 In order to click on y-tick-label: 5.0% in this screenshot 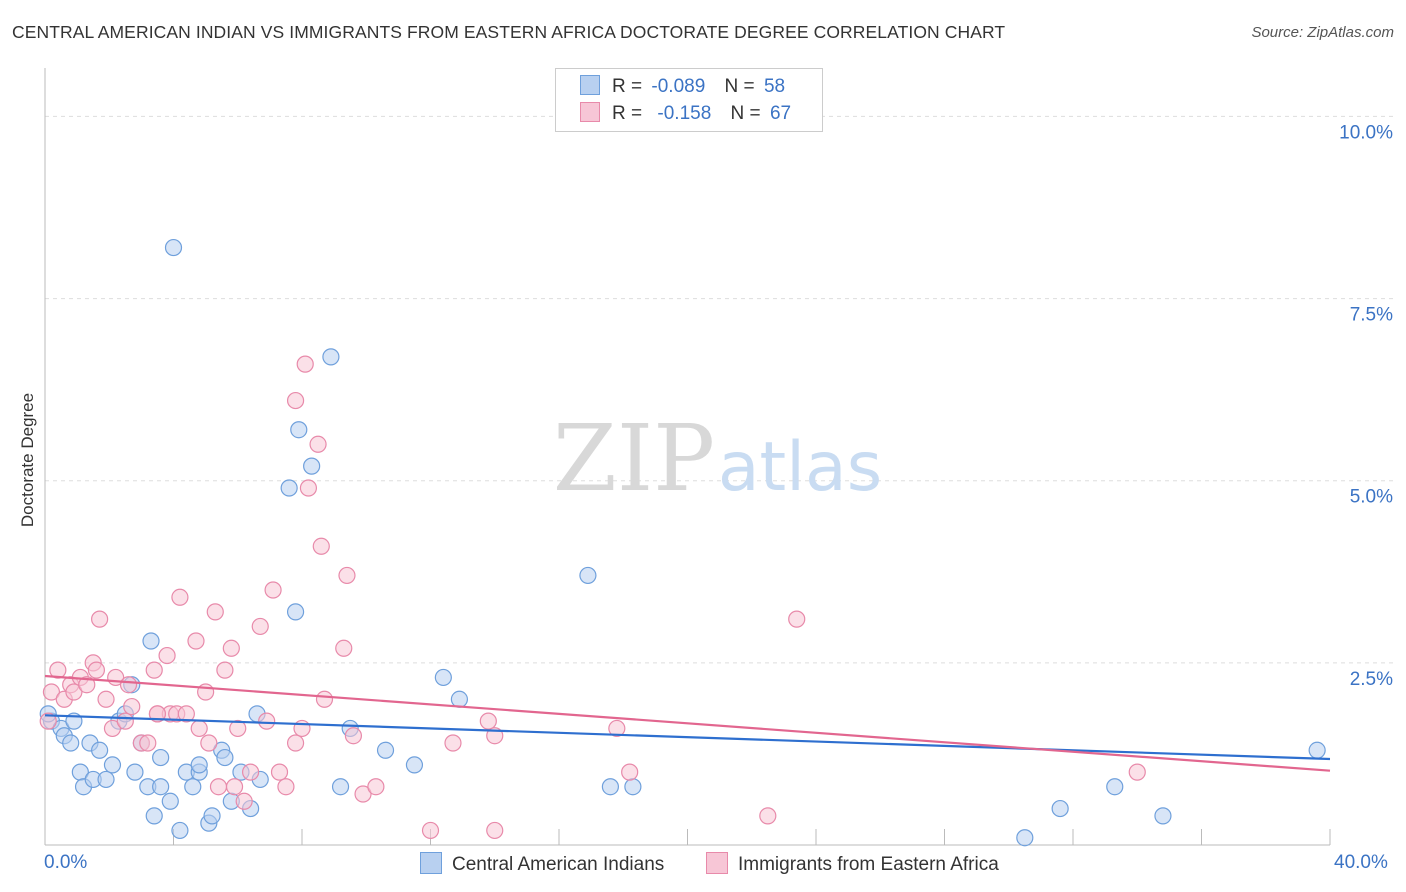, I will do `click(1371, 497)`.